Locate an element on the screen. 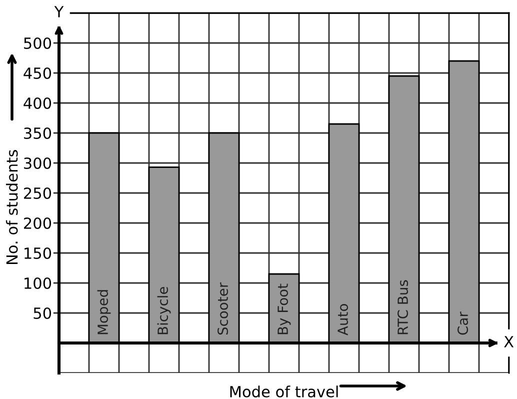 The width and height of the screenshot is (517, 399). y-tick-label: 150 is located at coordinates (38, 253).